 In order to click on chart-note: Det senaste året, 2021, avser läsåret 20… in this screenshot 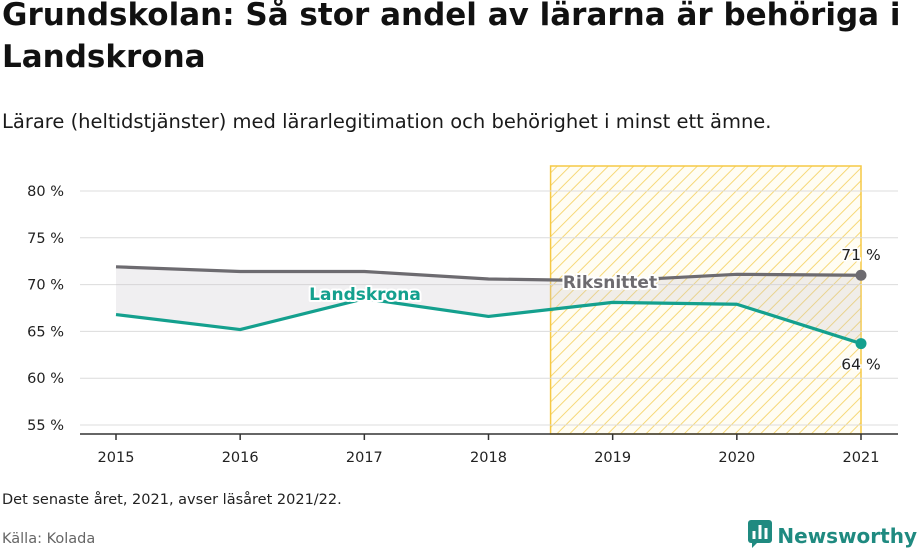, I will do `click(172, 500)`.